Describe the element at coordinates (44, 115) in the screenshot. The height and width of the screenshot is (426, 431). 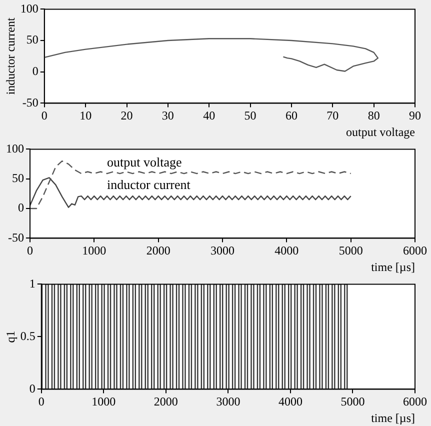
I see `x-tick-label: 0` at that location.